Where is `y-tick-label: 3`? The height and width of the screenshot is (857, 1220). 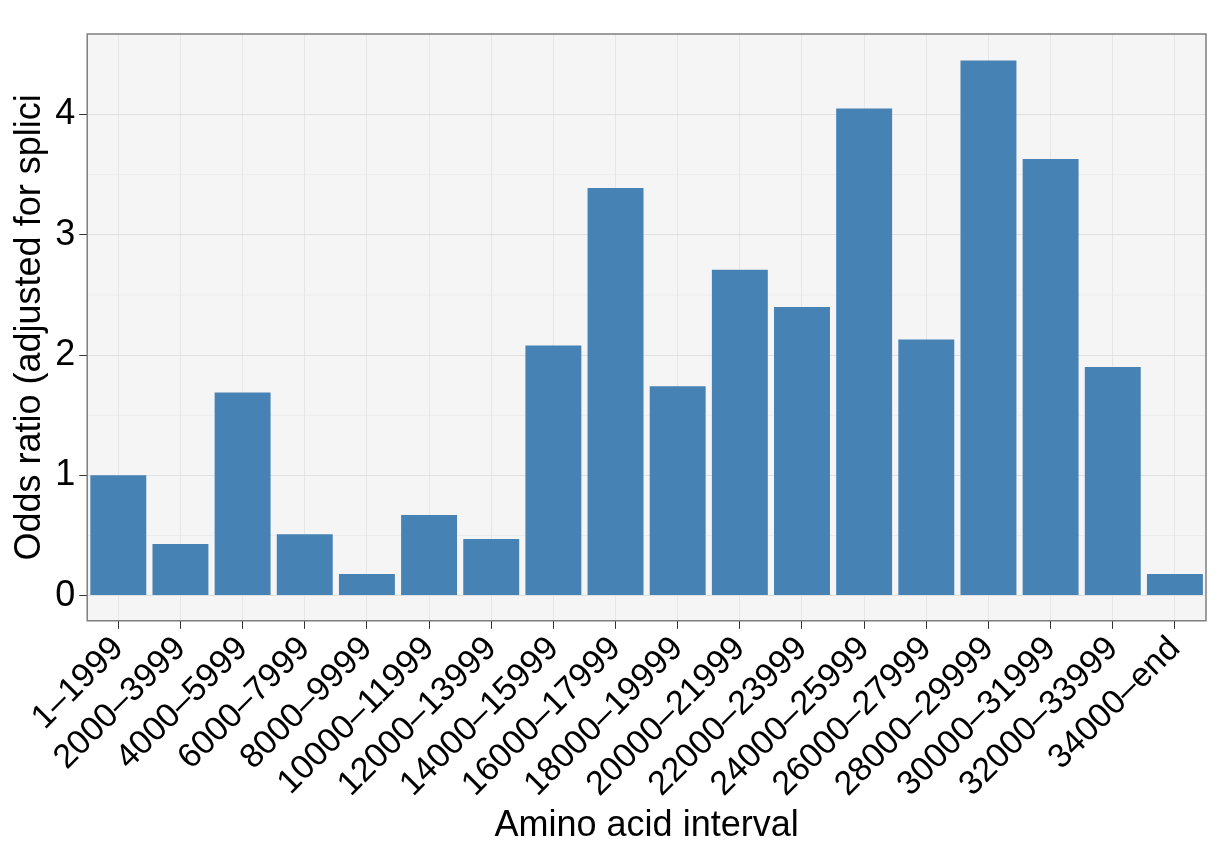 y-tick-label: 3 is located at coordinates (65, 232).